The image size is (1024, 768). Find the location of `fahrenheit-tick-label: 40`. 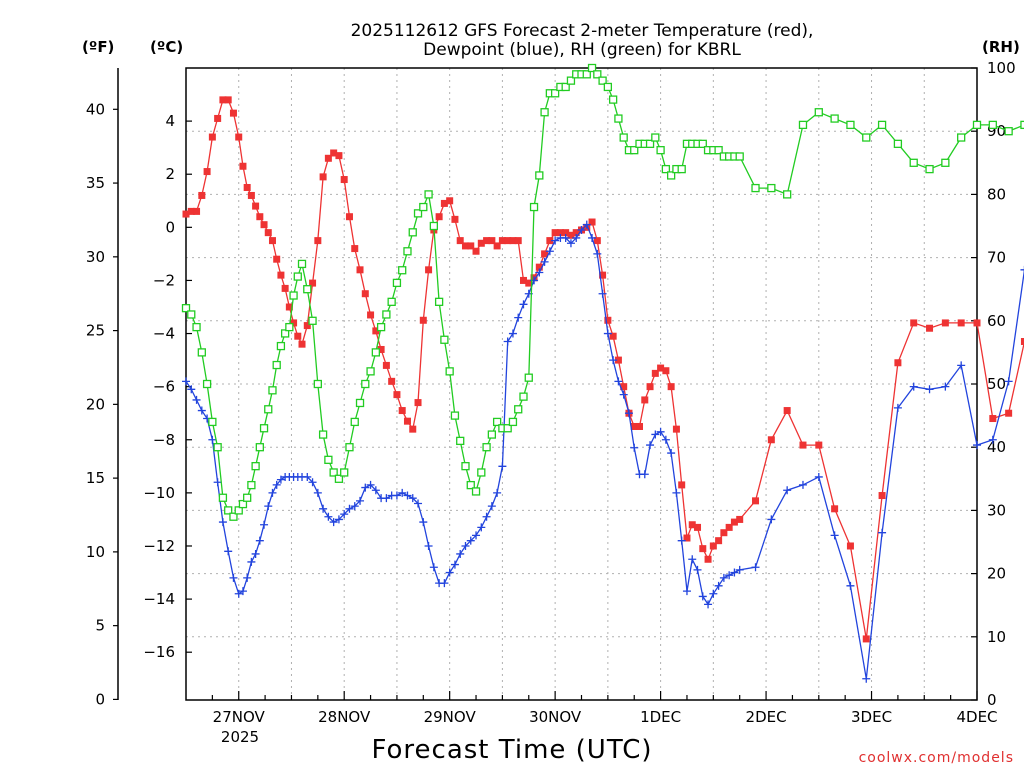

fahrenheit-tick-label: 40 is located at coordinates (95, 109).